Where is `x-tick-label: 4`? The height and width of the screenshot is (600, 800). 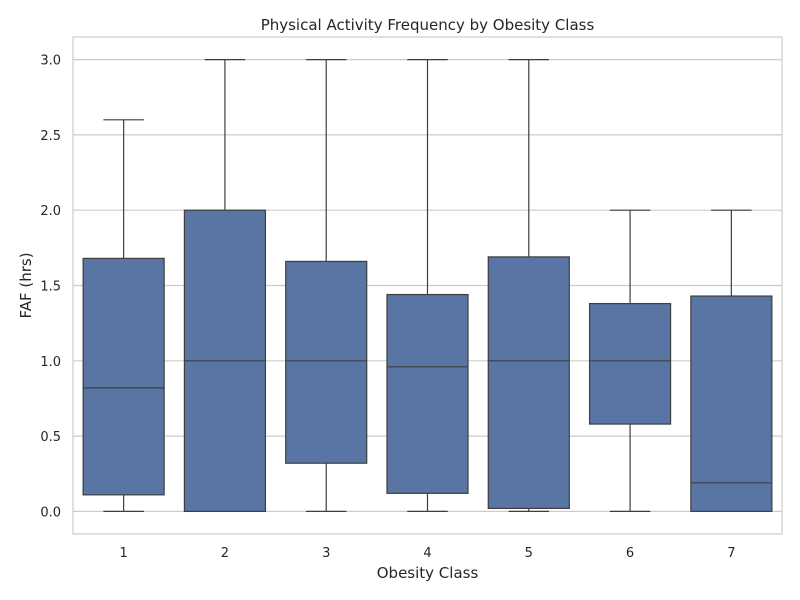
x-tick-label: 4 is located at coordinates (427, 553).